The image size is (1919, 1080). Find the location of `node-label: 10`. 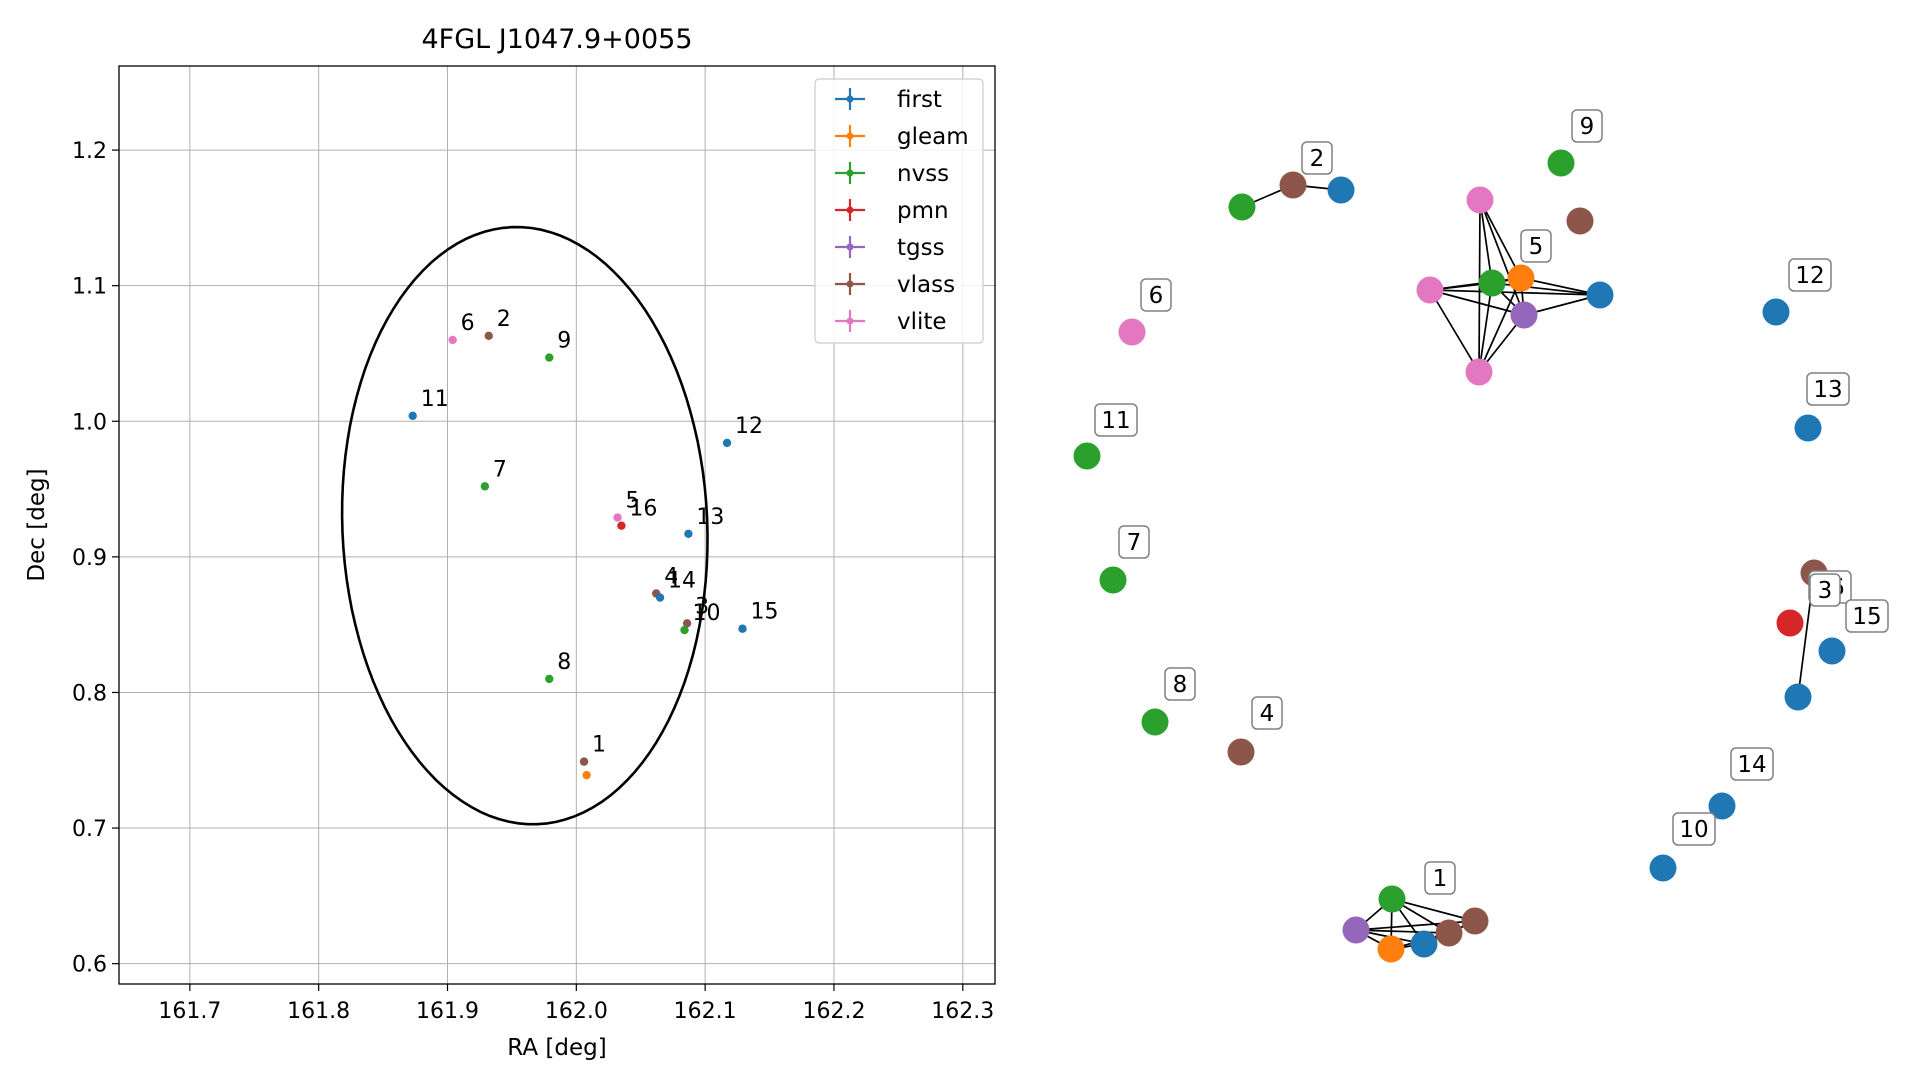

node-label: 10 is located at coordinates (1694, 829).